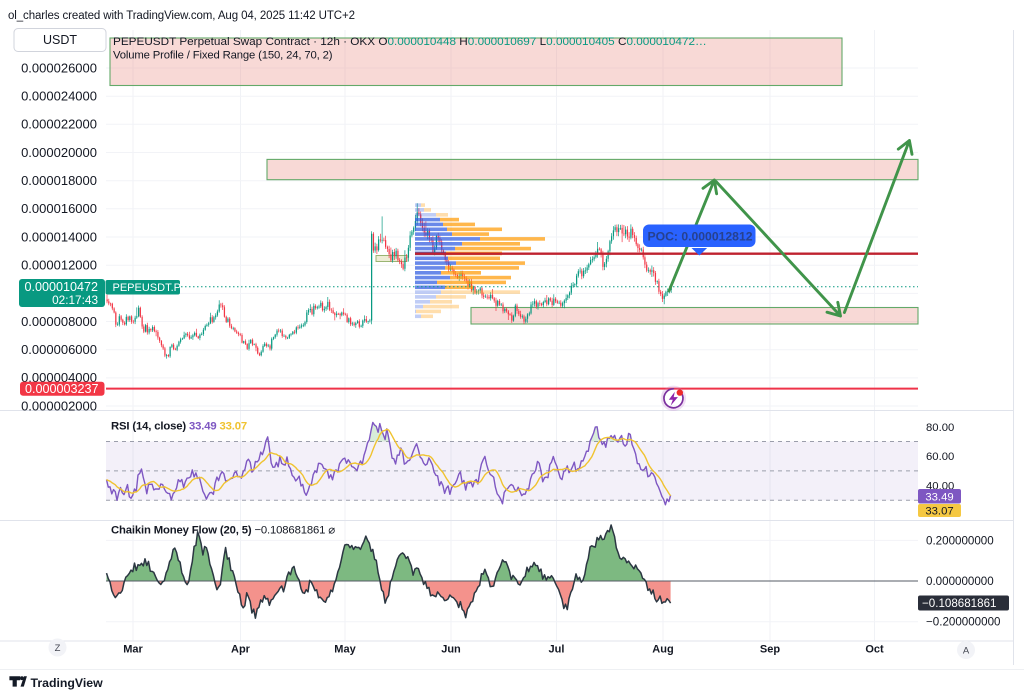  I want to click on svg-text: 0.000004000, so click(59, 377).